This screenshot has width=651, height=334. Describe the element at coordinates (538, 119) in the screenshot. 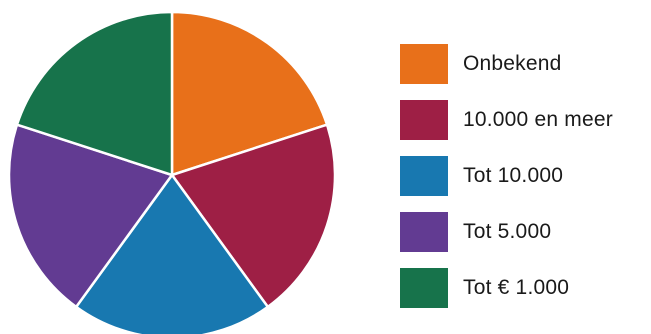

I see `legend-label: 10.000 en meer` at that location.